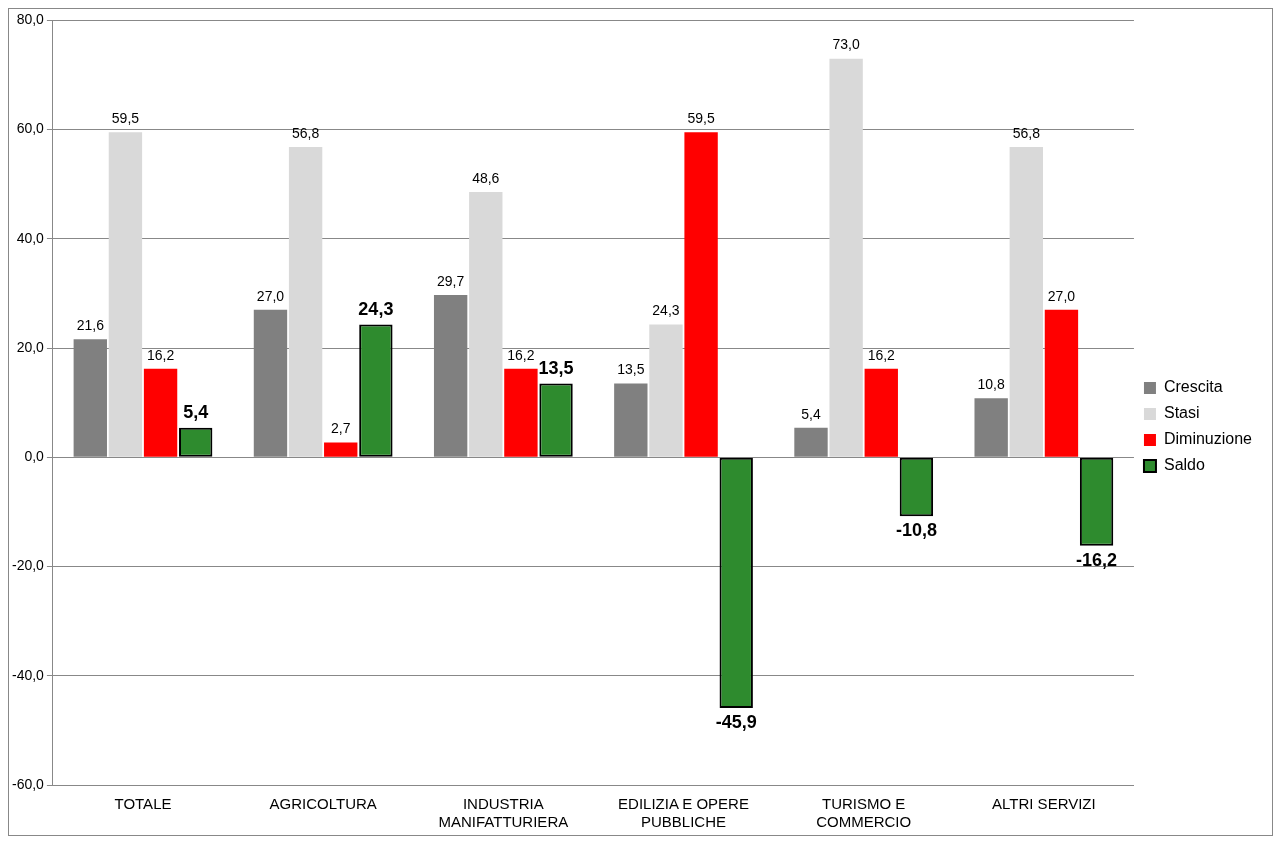 Image resolution: width=1283 pixels, height=846 pixels. Describe the element at coordinates (486, 177) in the screenshot. I see `data-label: 48,6` at that location.